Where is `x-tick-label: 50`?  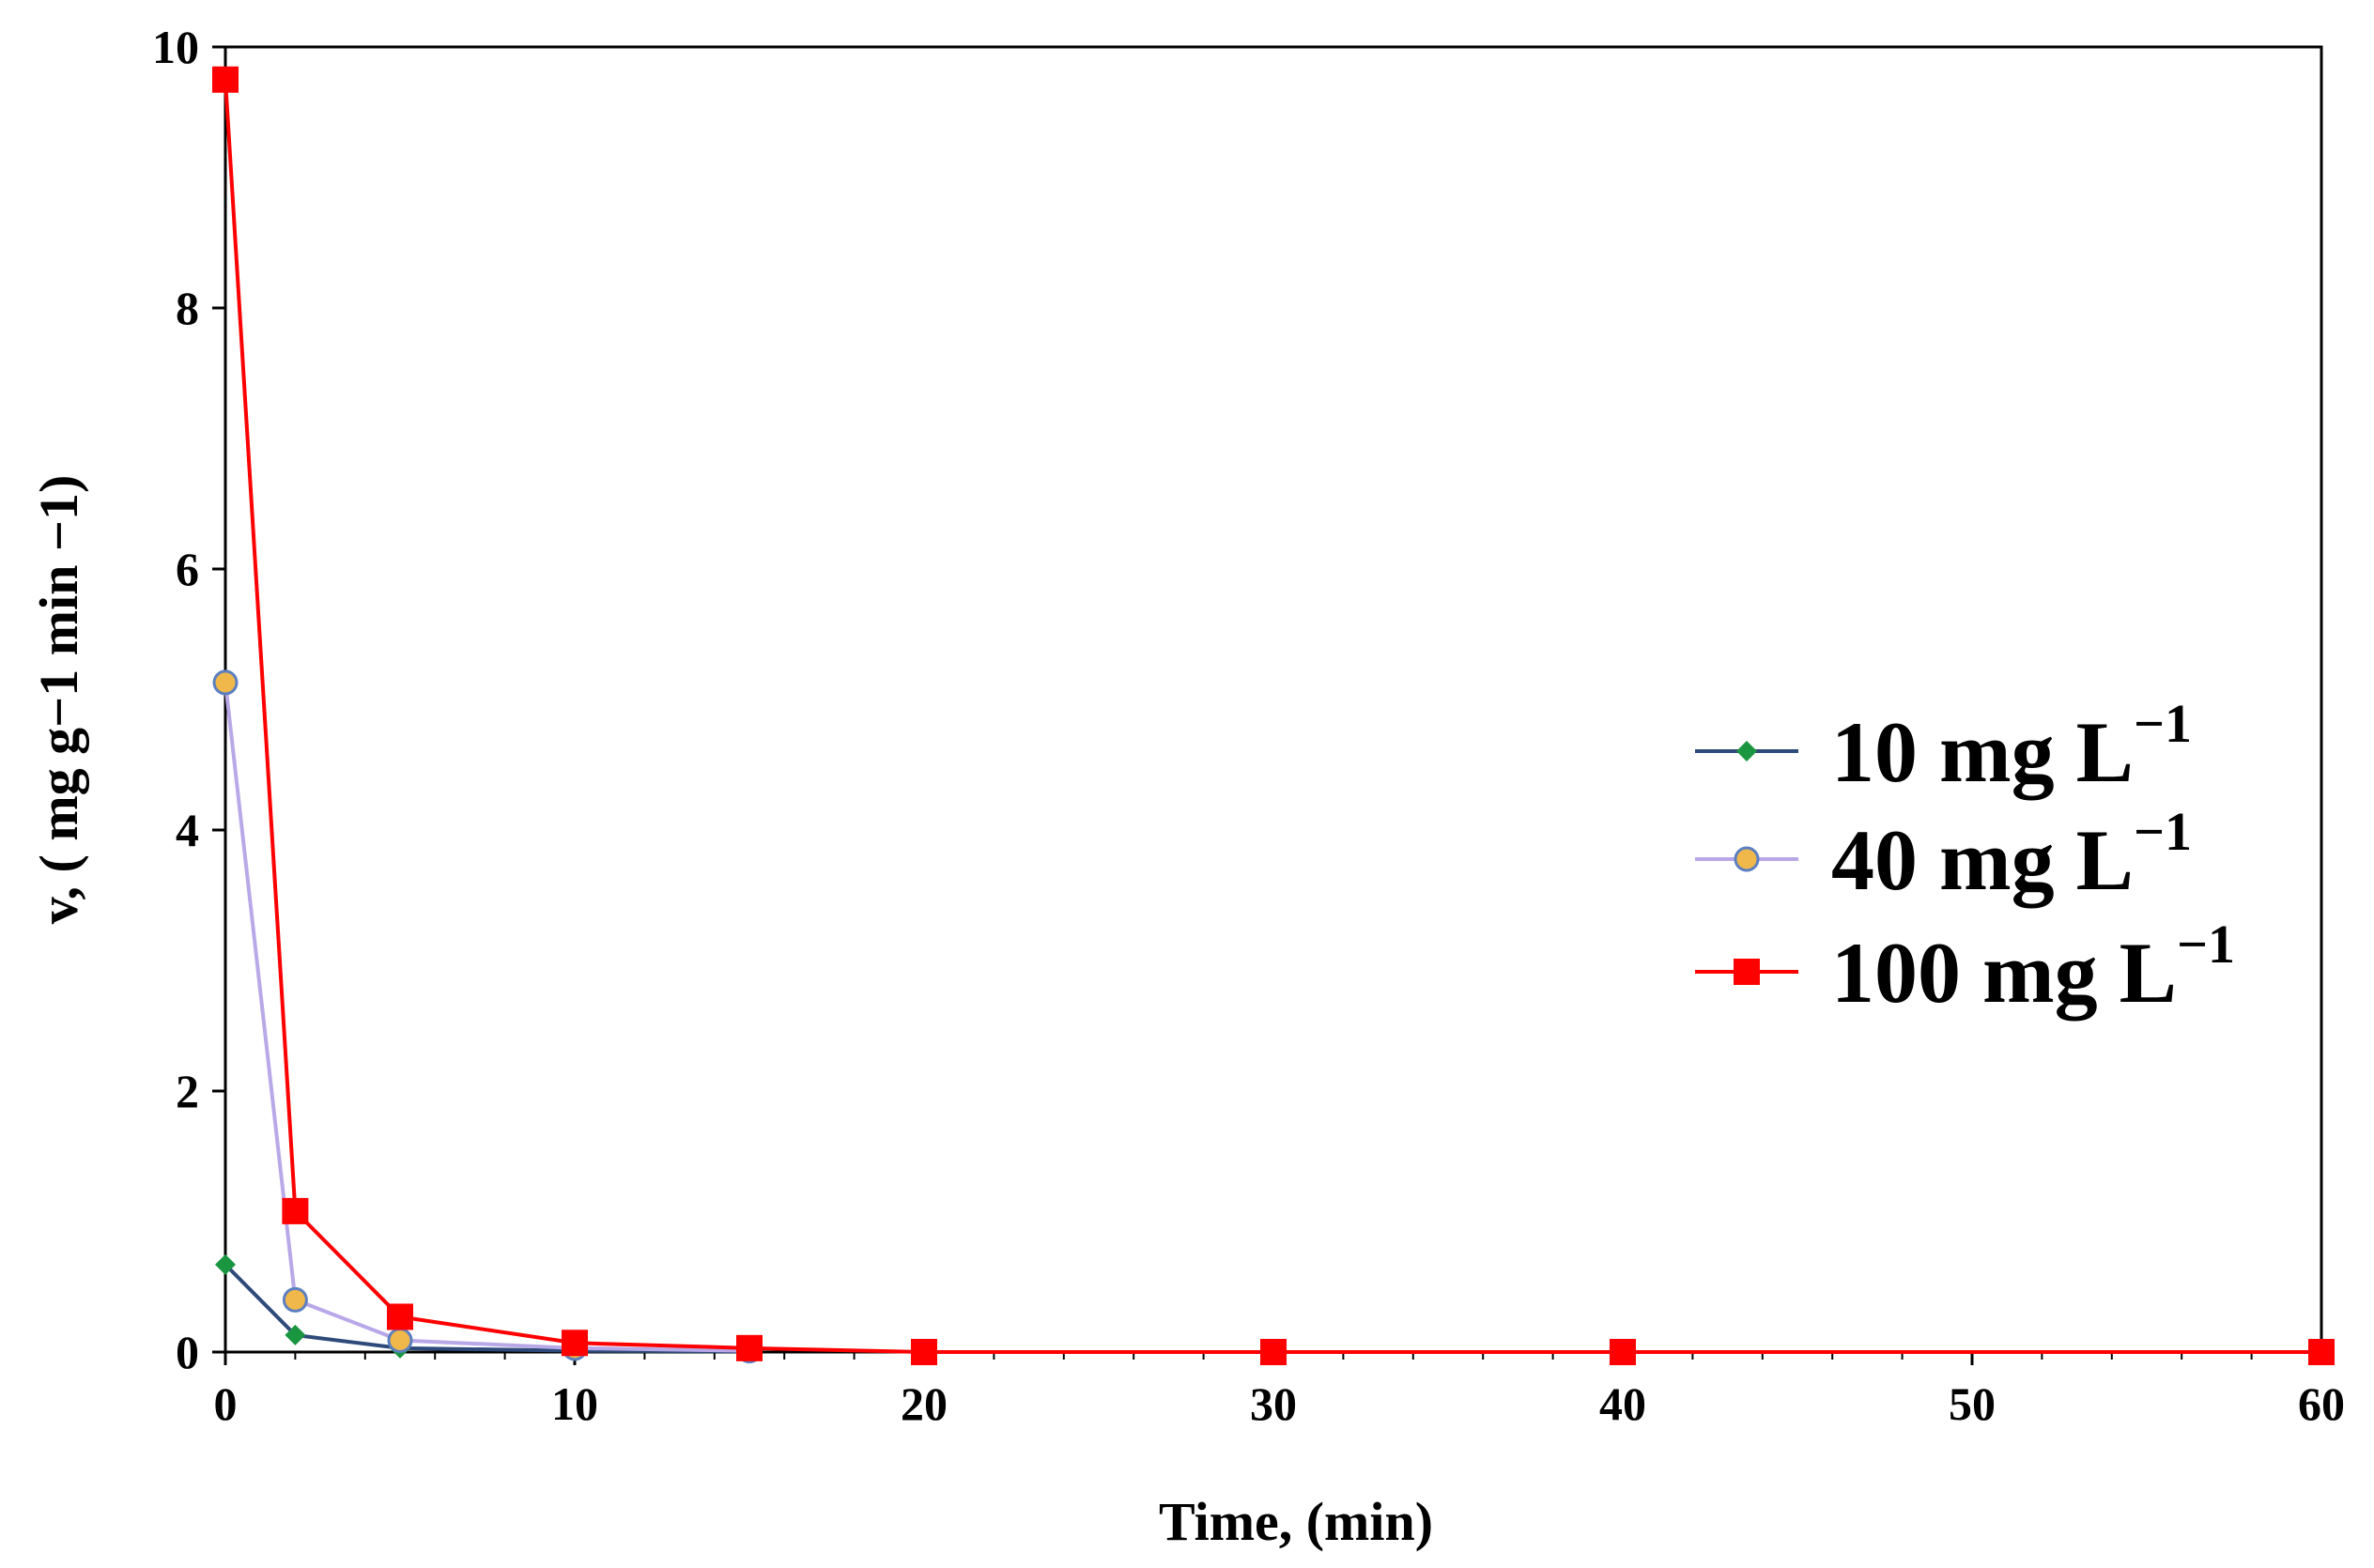
x-tick-label: 50 is located at coordinates (1972, 1404).